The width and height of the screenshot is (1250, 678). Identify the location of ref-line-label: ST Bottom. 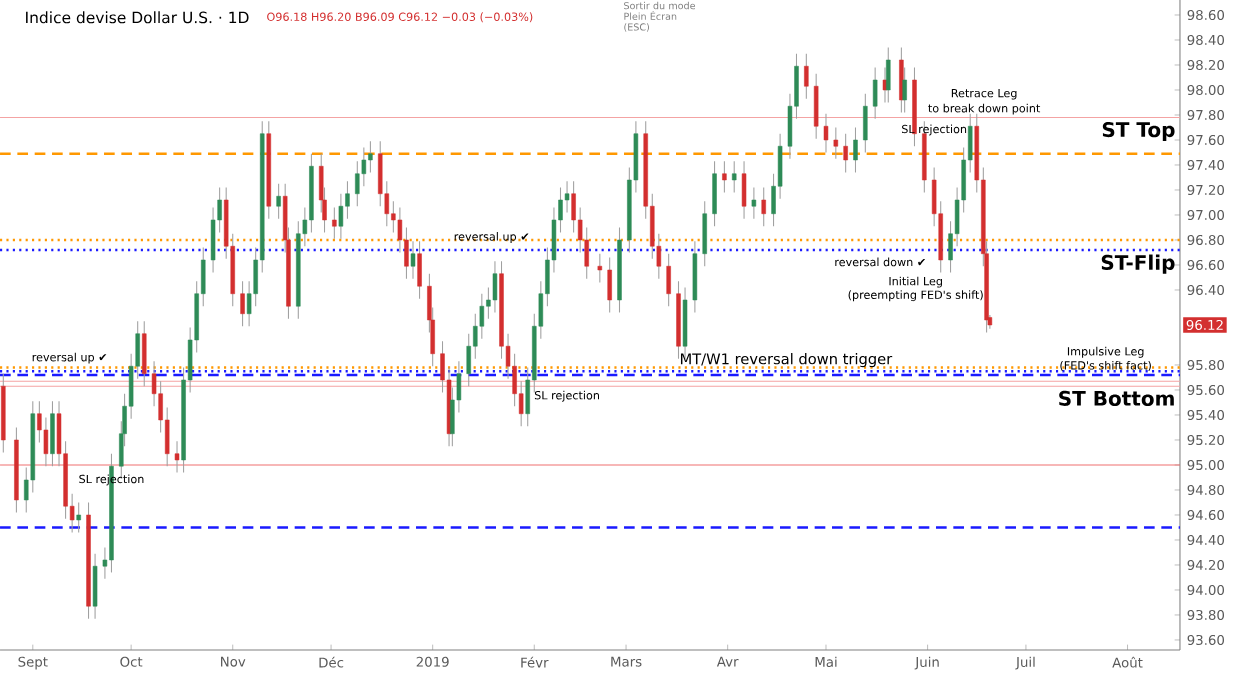
(1116, 398).